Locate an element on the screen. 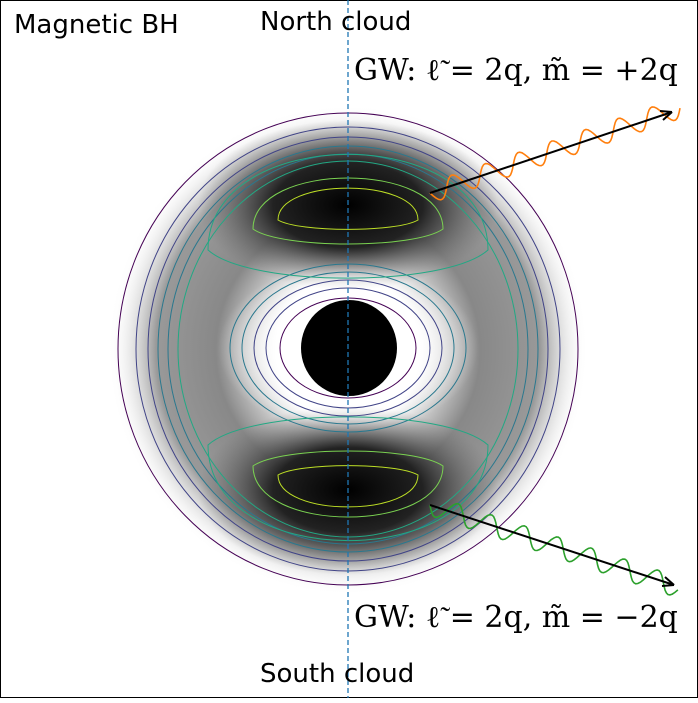  magnetic-bh-label: Magnetic BH is located at coordinates (96, 25).